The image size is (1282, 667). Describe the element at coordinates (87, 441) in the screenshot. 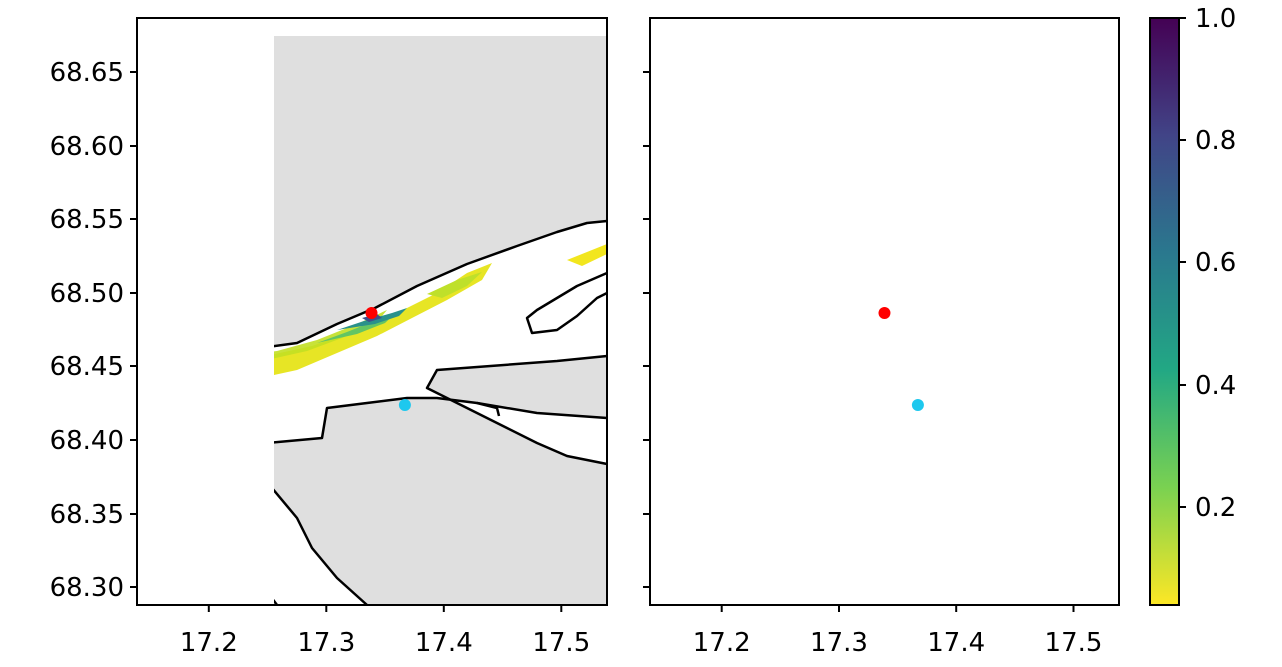

I see `y-tick-label: 68.40` at that location.